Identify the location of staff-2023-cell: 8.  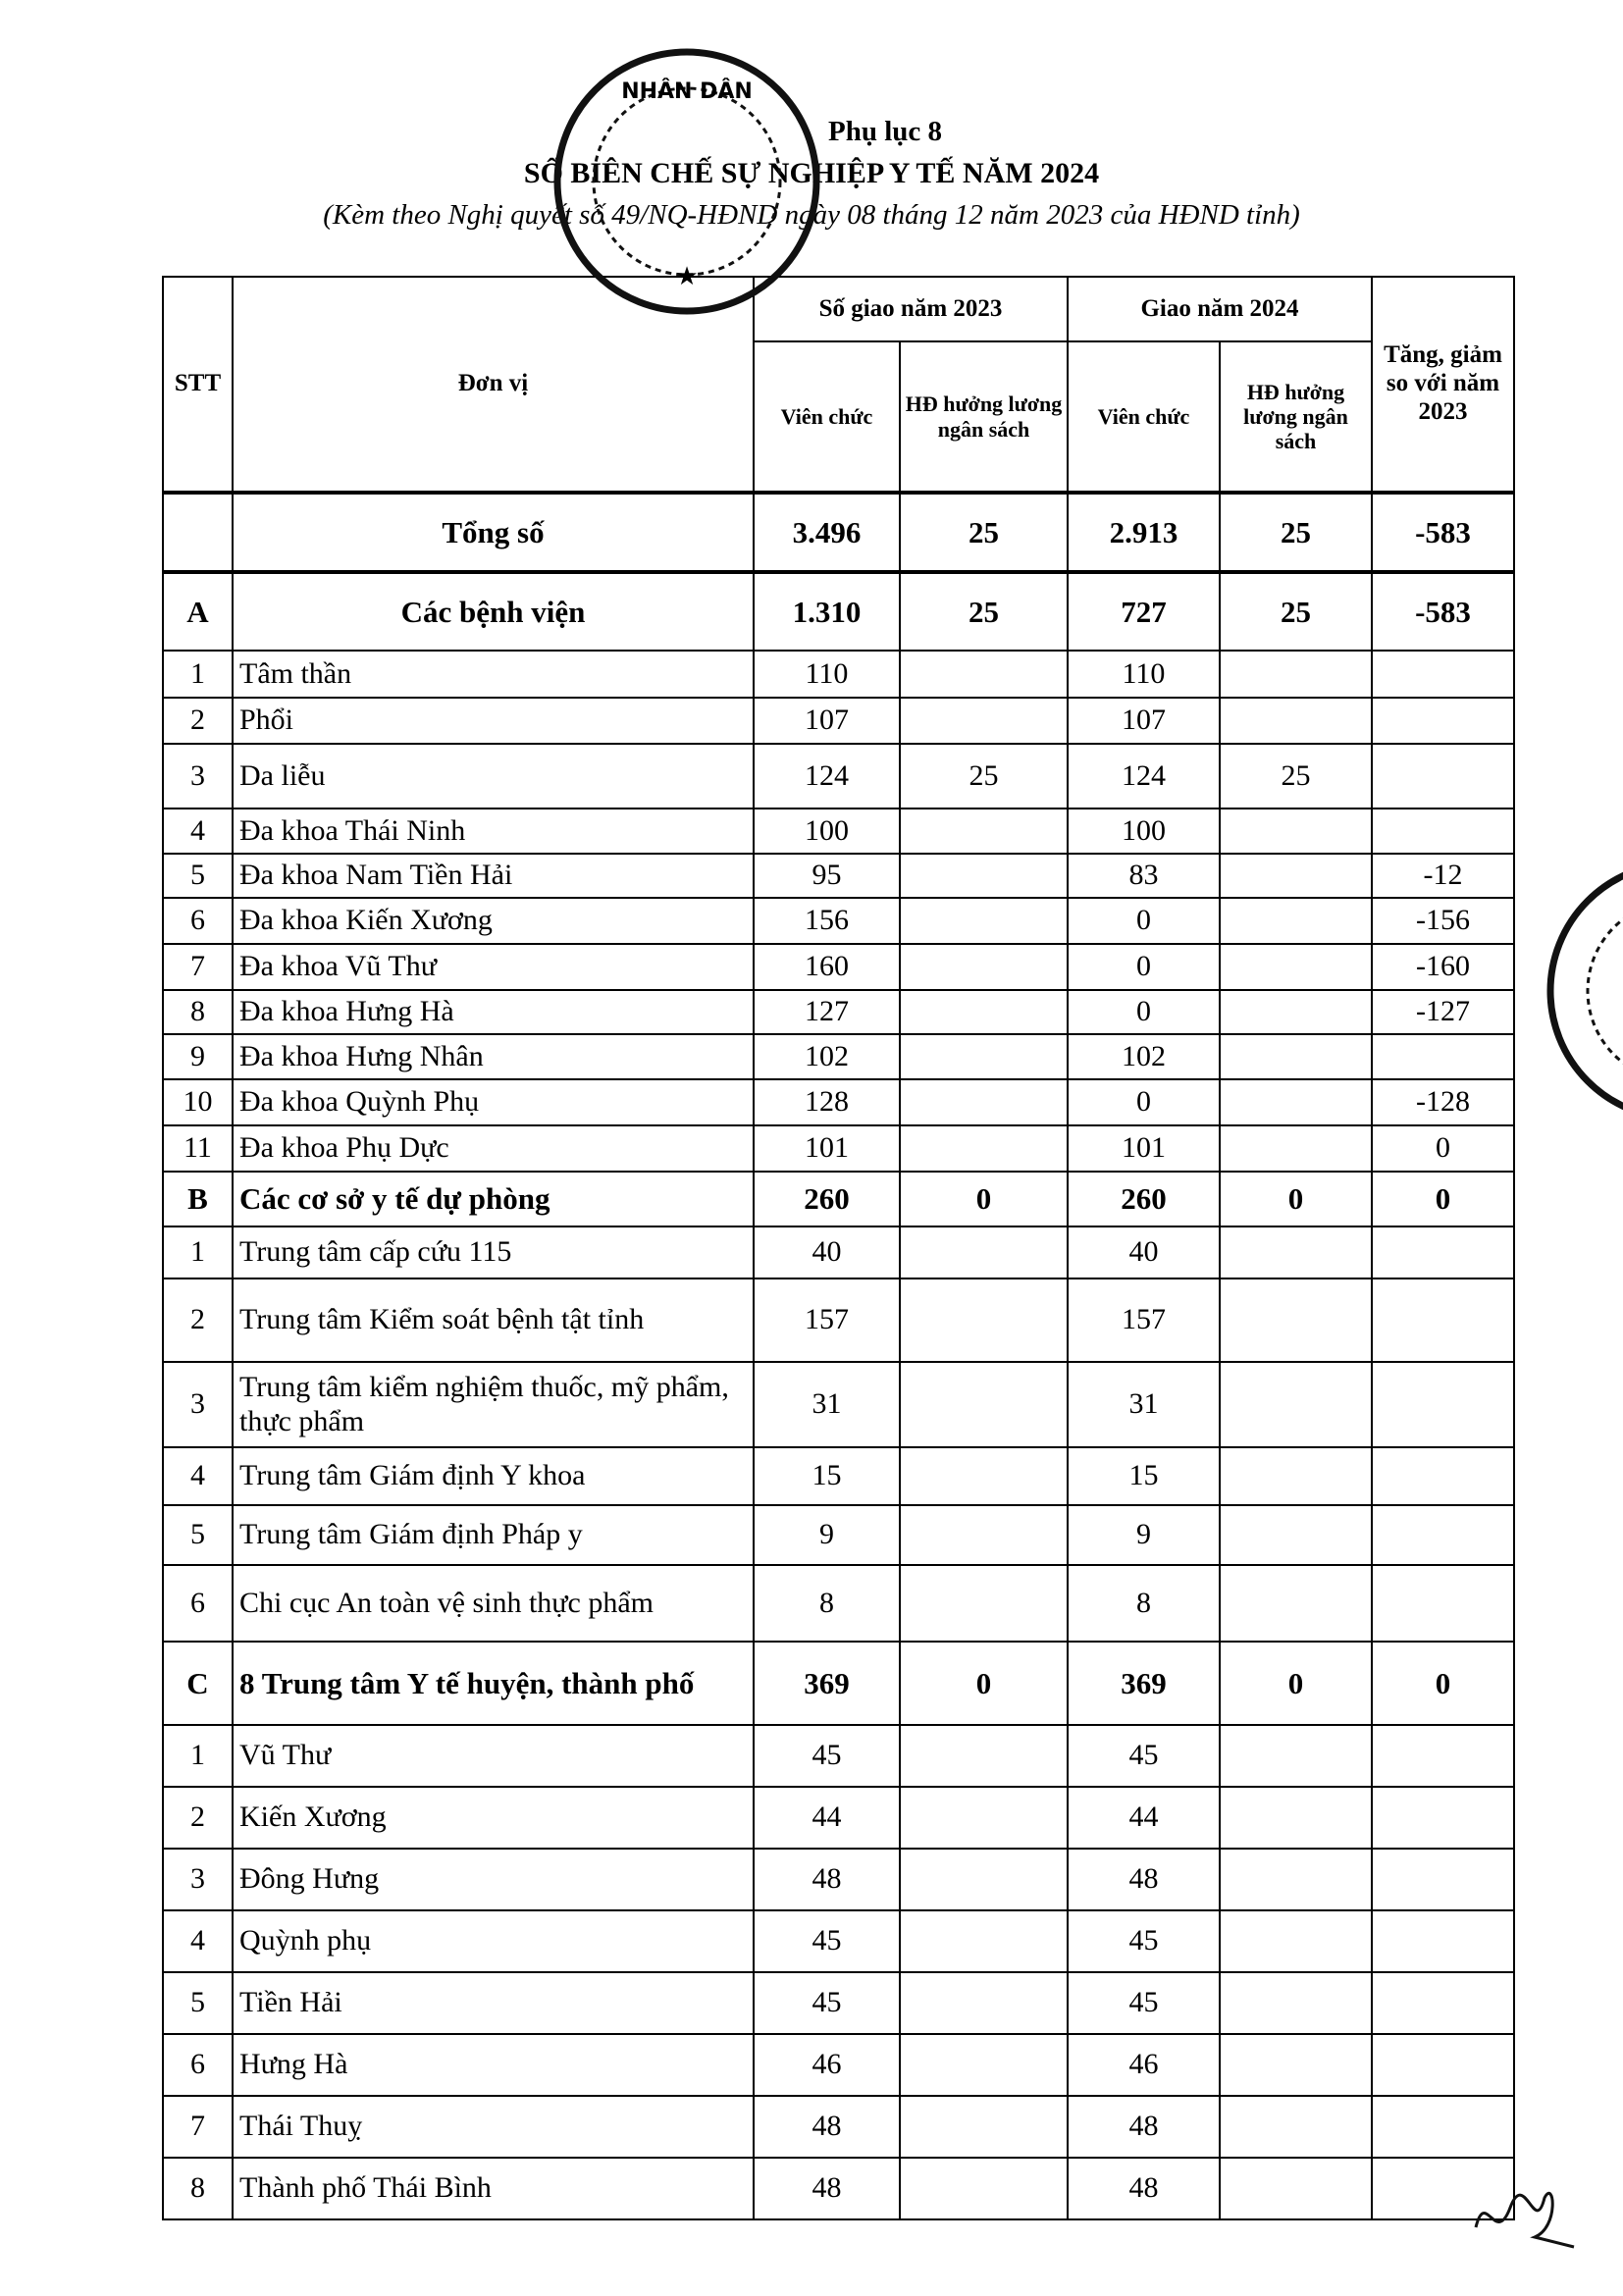
(827, 1603).